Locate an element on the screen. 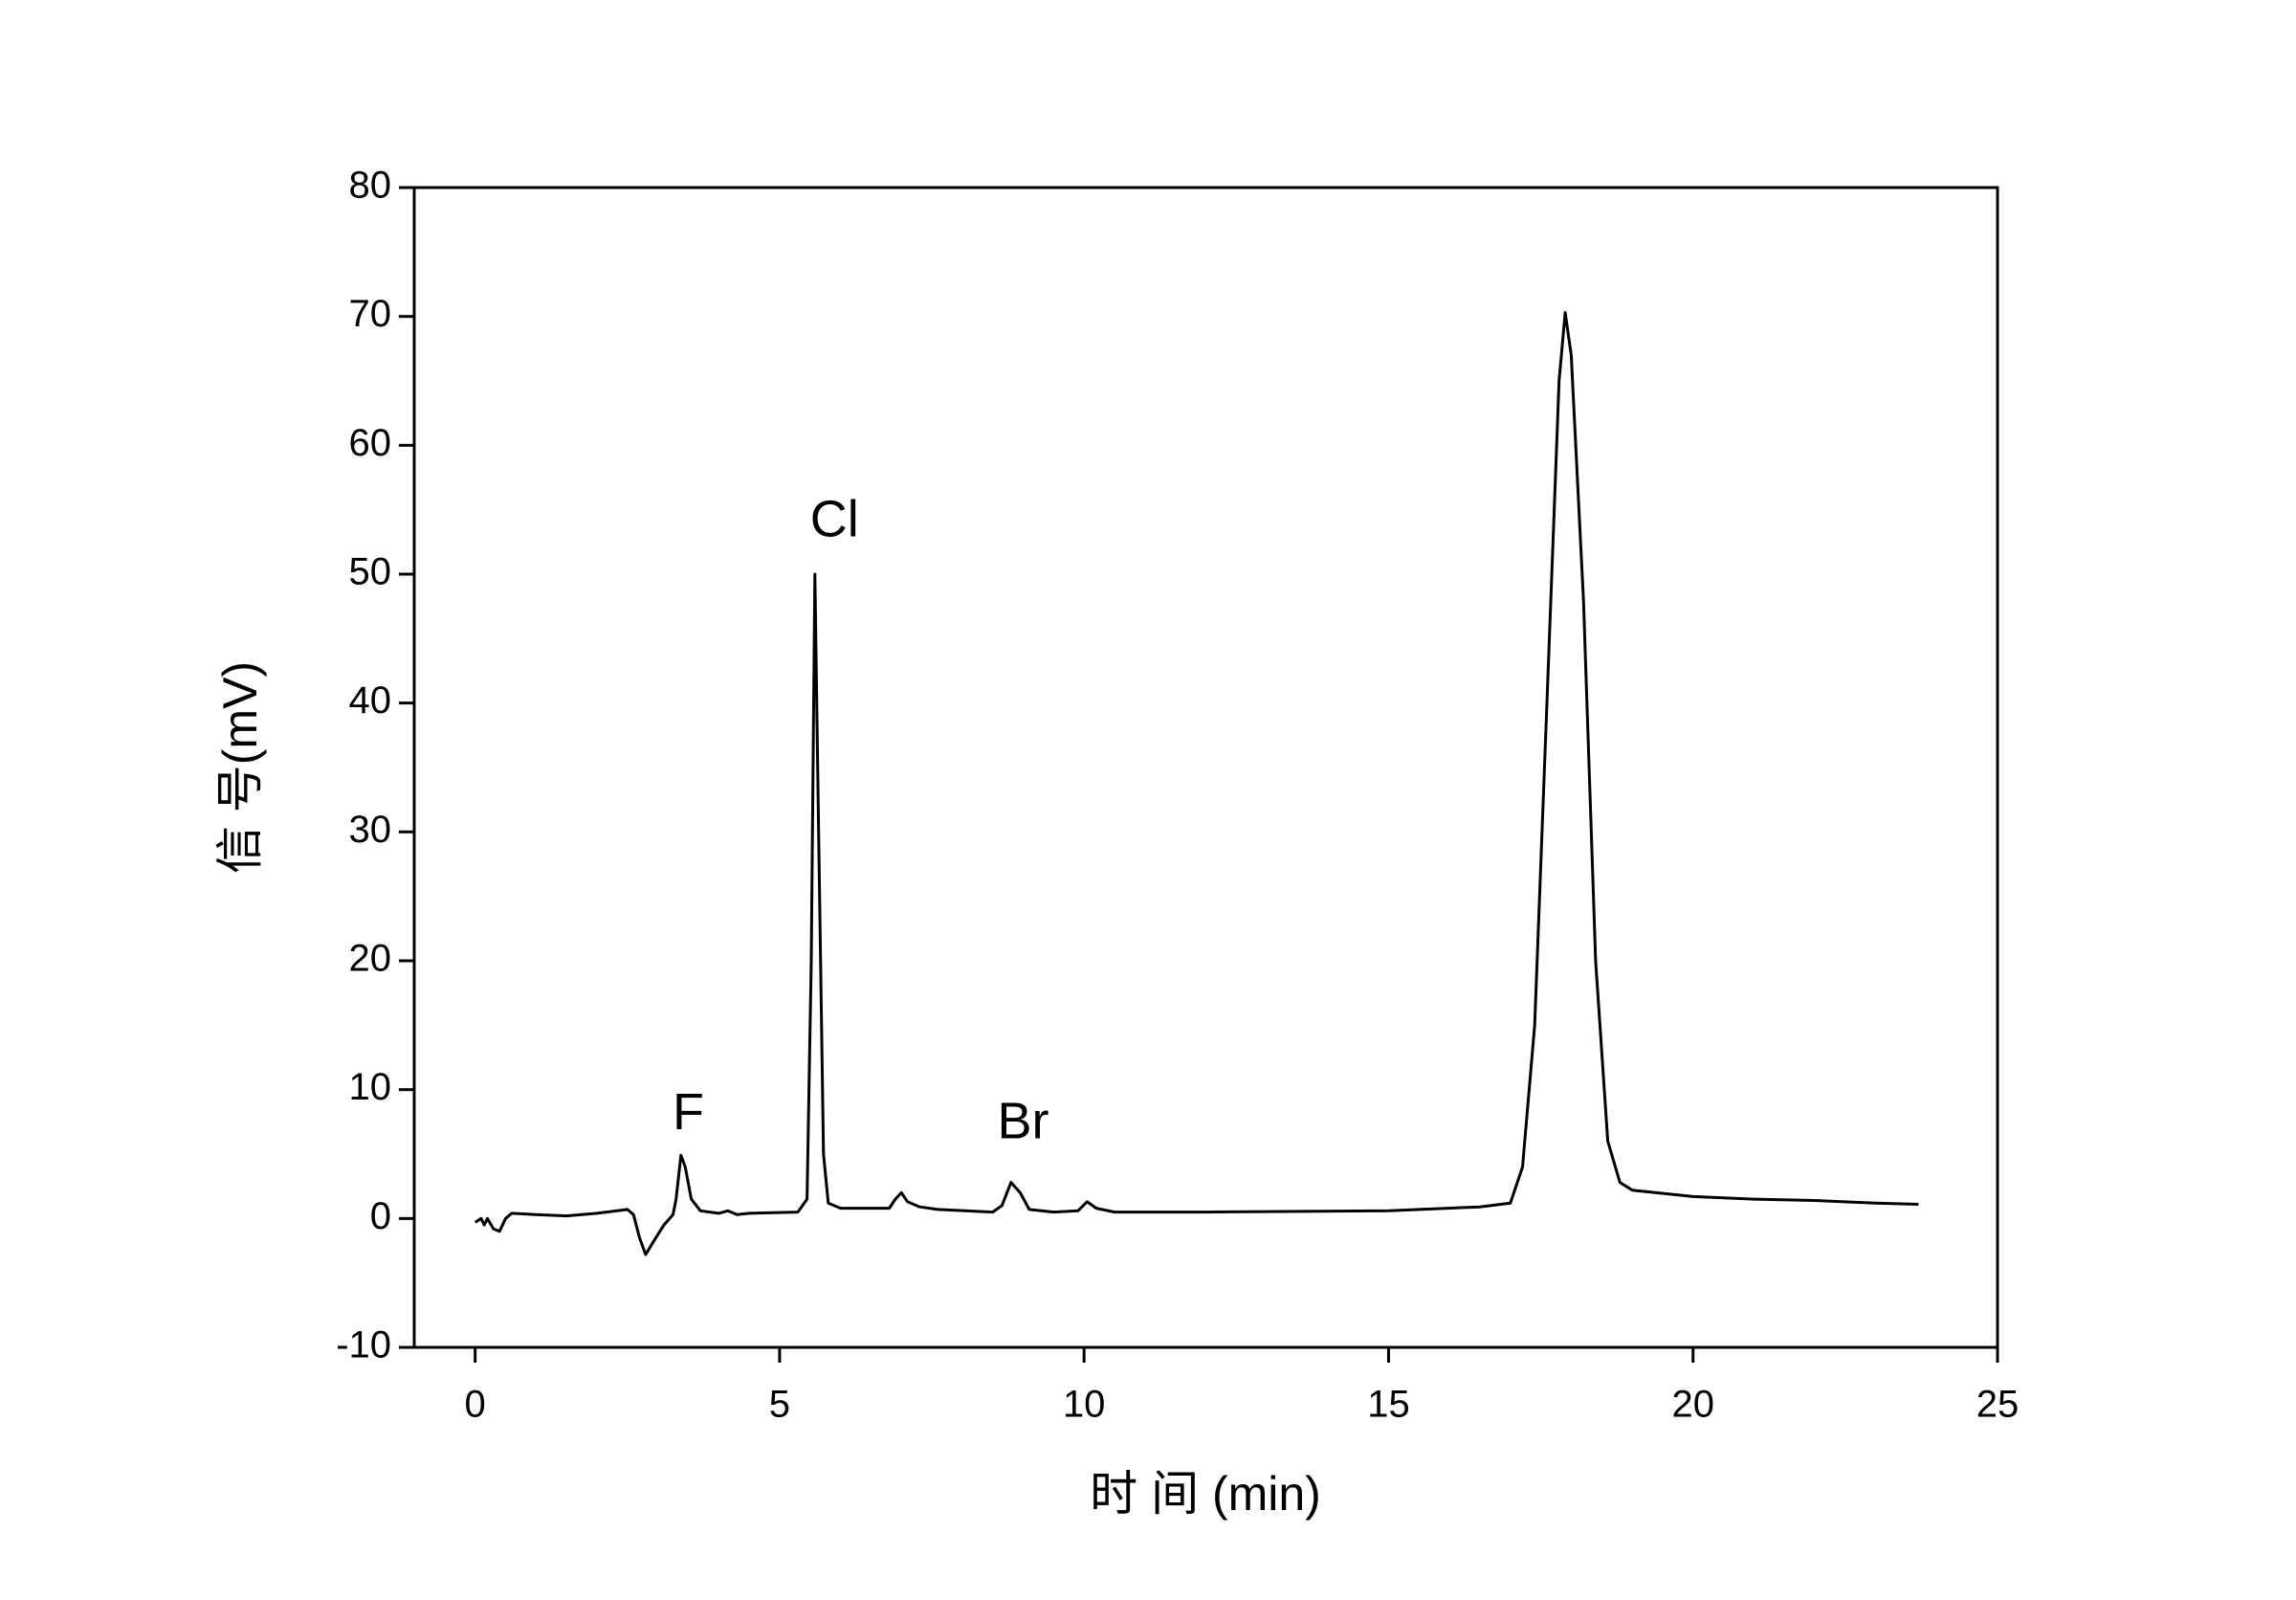 This screenshot has height=1600, width=2296. x-tick-label: 15 is located at coordinates (1388, 1405).